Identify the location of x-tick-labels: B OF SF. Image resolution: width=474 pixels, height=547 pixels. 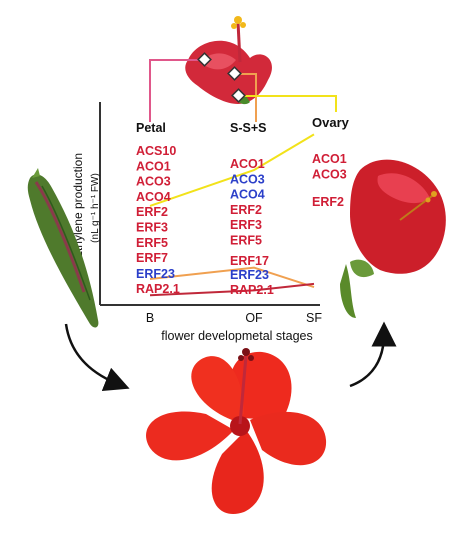
(234, 318).